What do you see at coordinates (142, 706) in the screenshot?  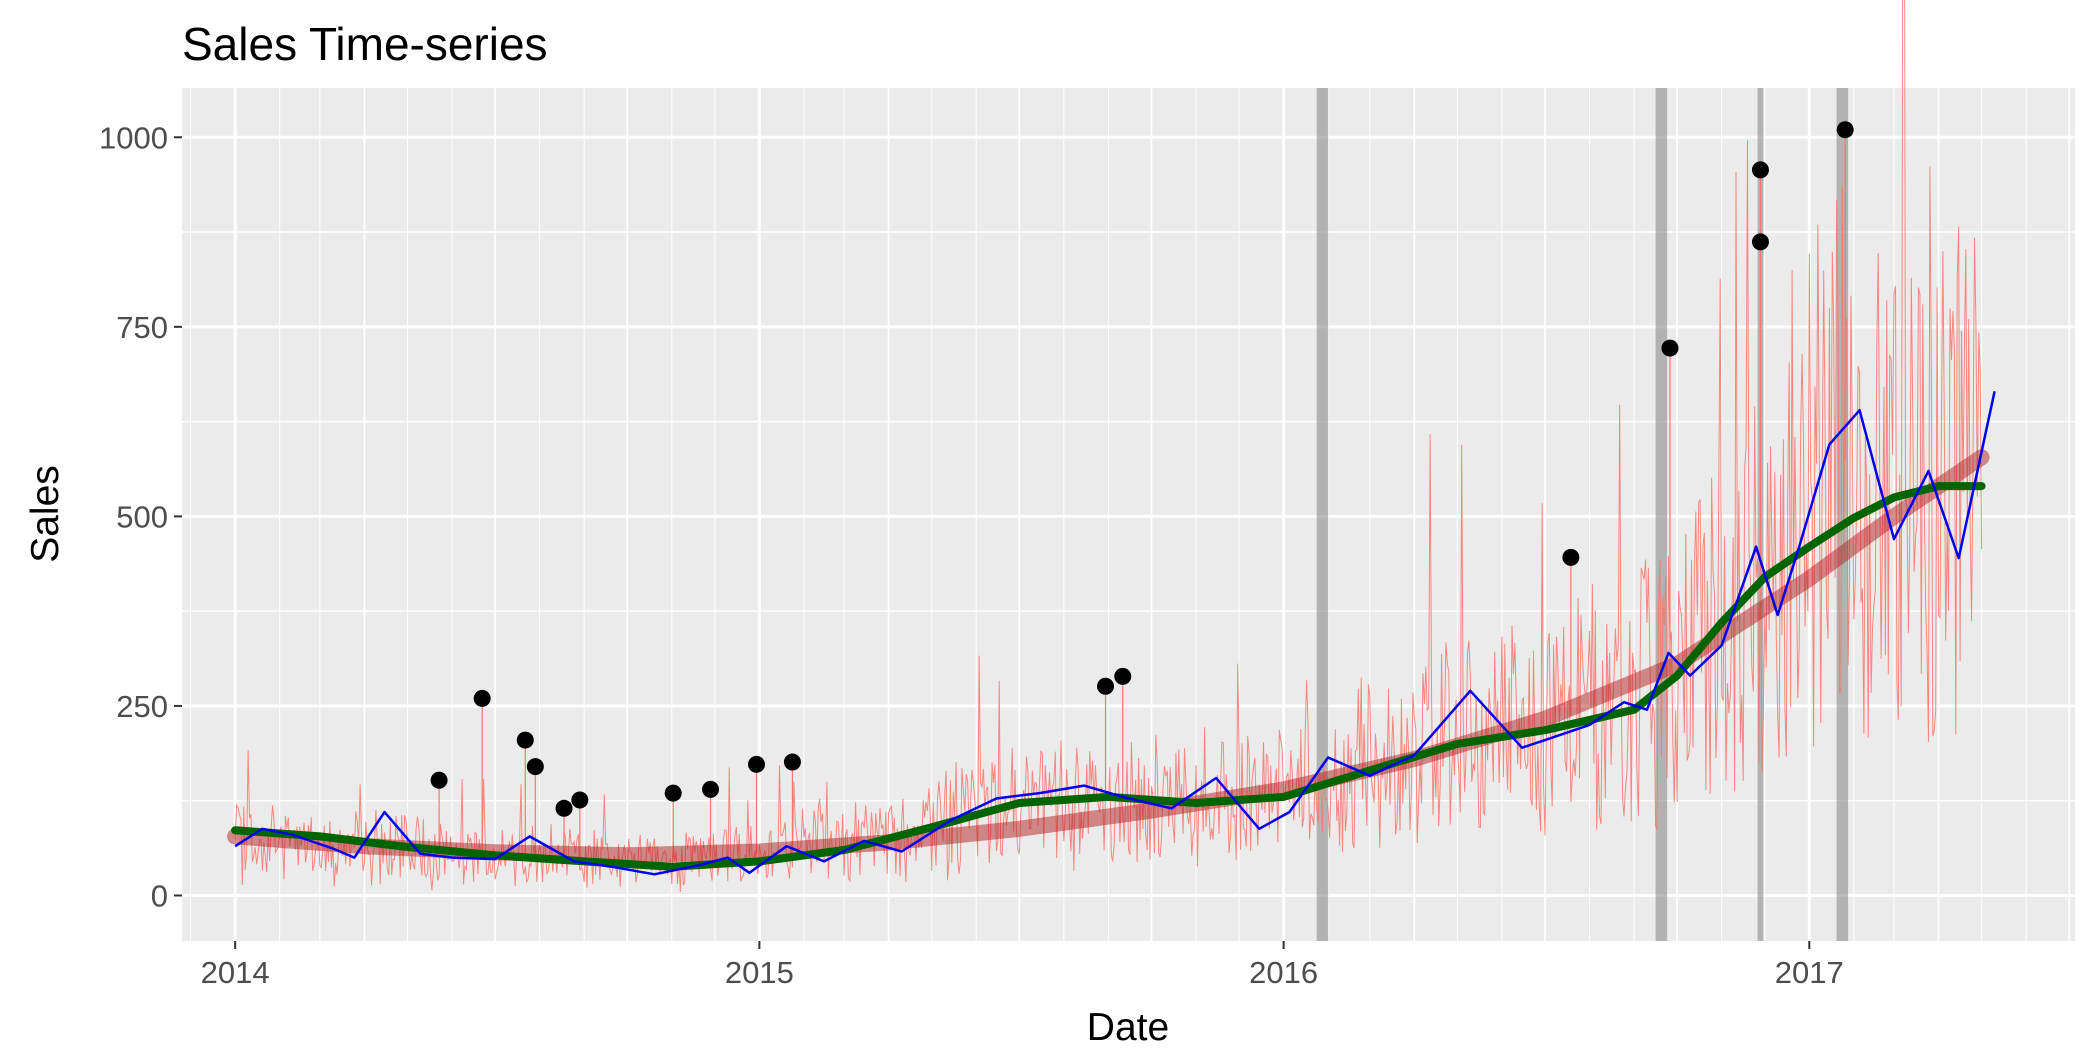 I see `y-tick-label: 250` at bounding box center [142, 706].